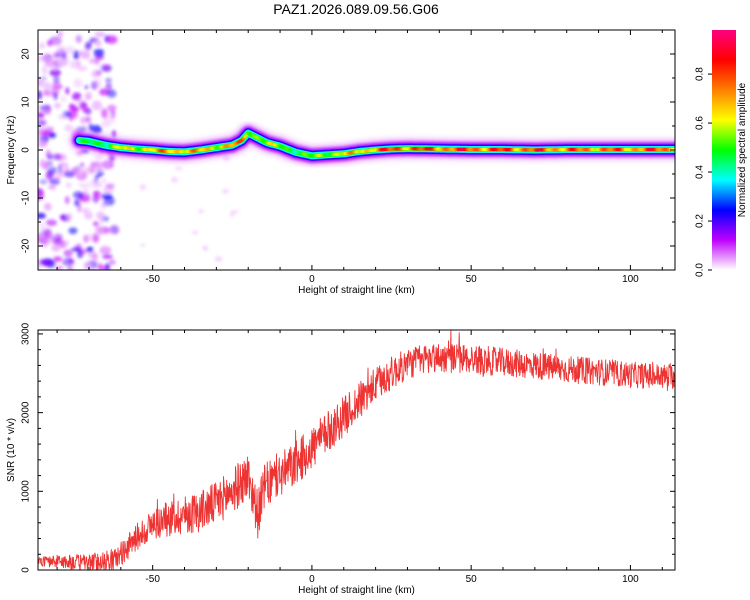 The height and width of the screenshot is (600, 750). What do you see at coordinates (630, 279) in the screenshot?
I see `spectrogram-x-tick-label: 100` at bounding box center [630, 279].